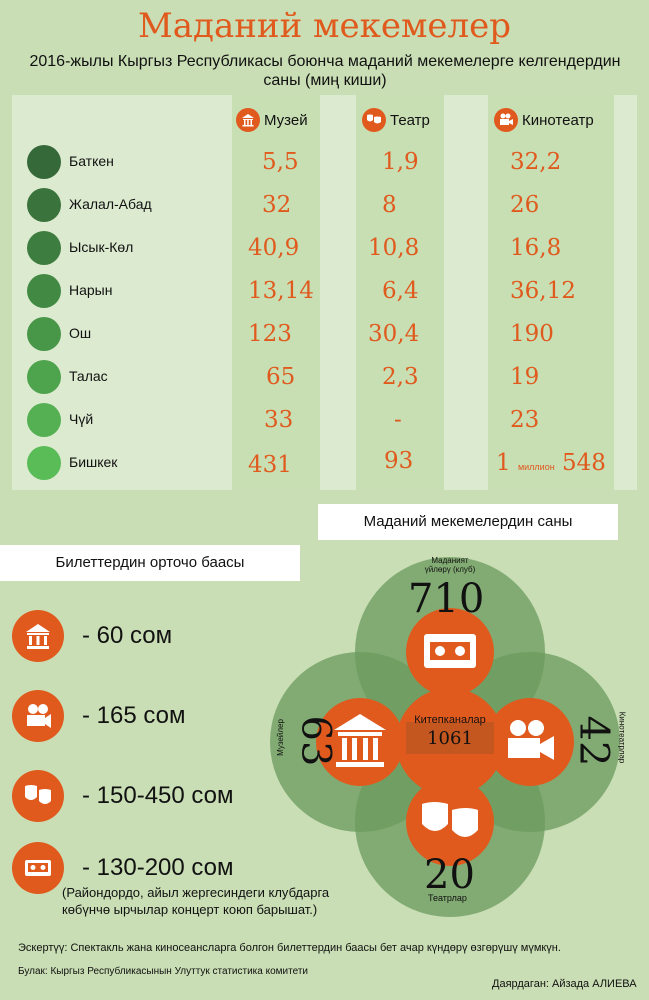  Describe the element at coordinates (270, 465) in the screenshot. I see `museum-value: 431` at that location.